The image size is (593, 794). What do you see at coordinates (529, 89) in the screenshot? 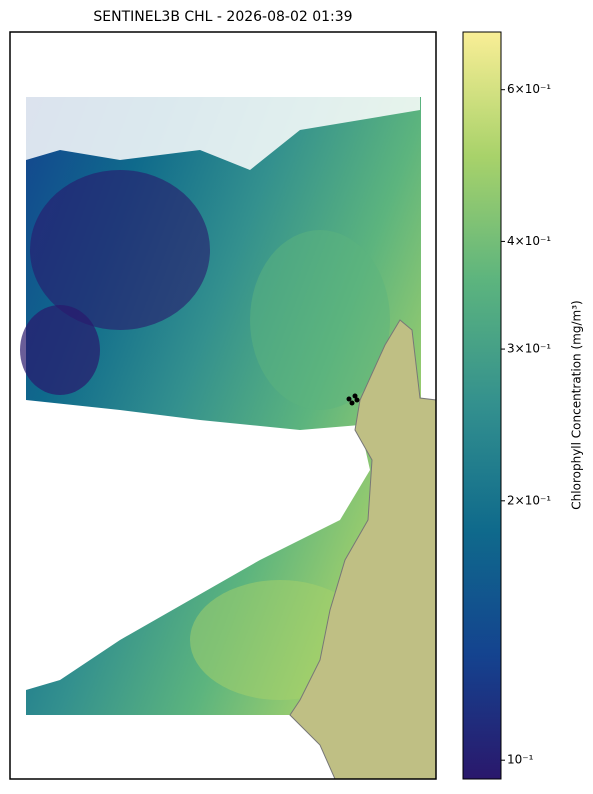
I see `tick-label: 6×10⁻¹` at bounding box center [529, 89].